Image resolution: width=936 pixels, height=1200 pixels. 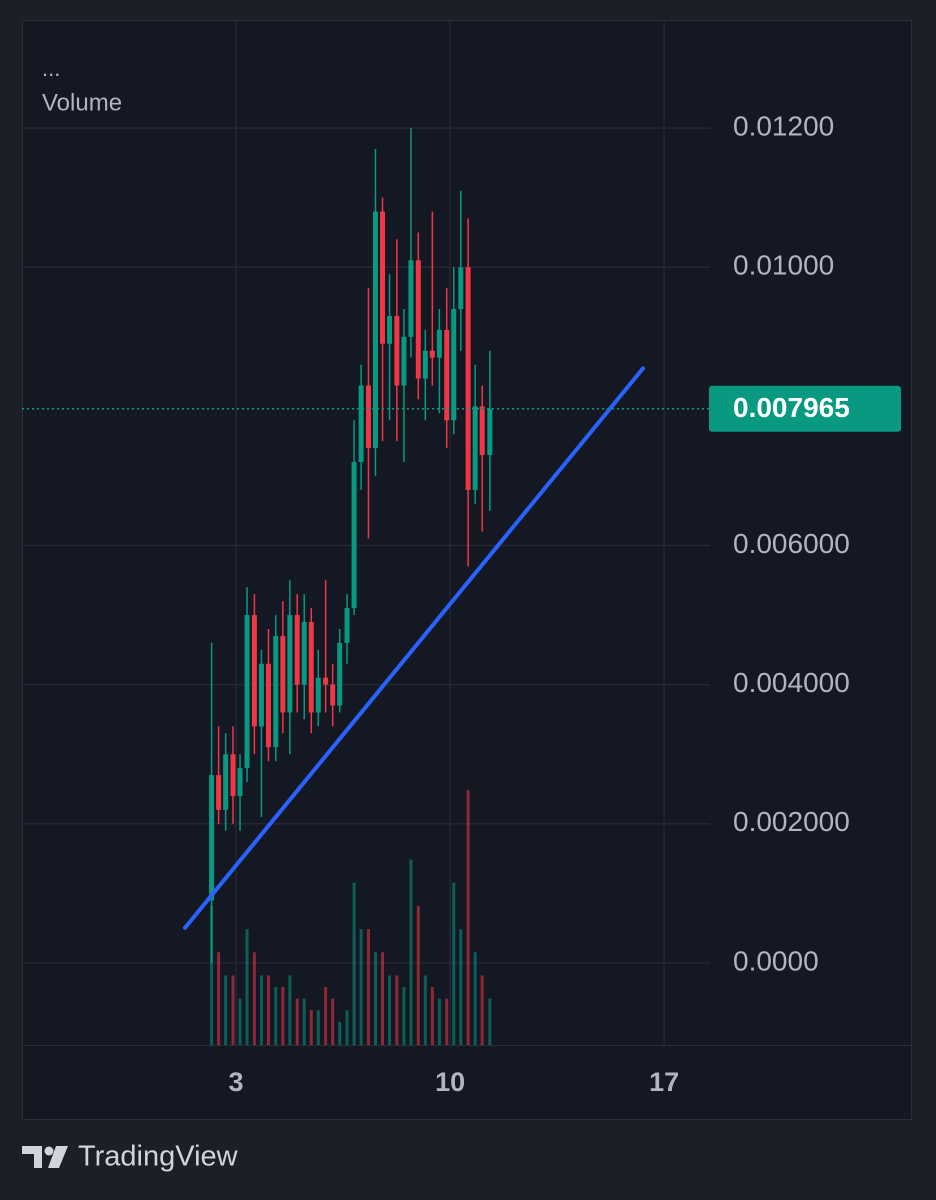 I want to click on last-price-label: 0.007965, so click(x=791, y=407).